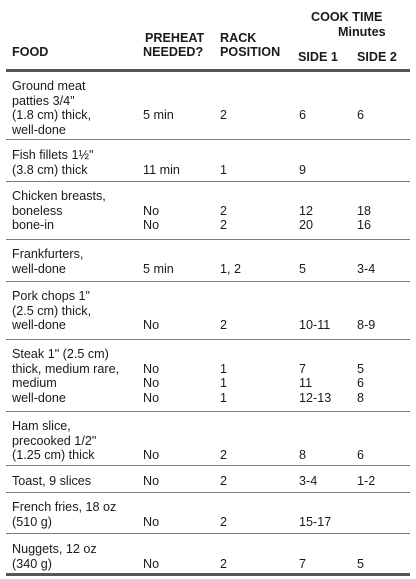 This screenshot has height=579, width=416. I want to click on row-3-food-line-3: bone-in, so click(33, 225).